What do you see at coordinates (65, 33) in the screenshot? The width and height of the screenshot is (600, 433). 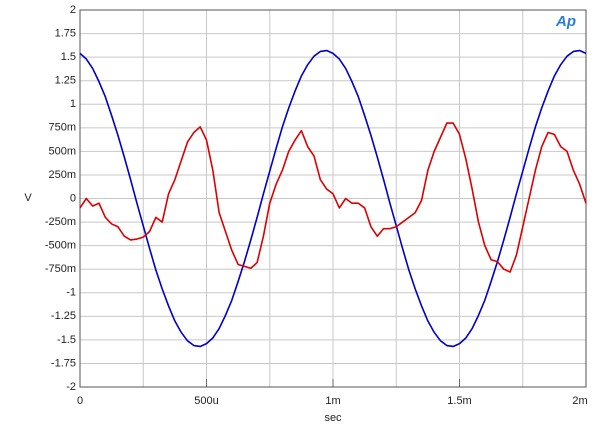 I see `y-tick-label: 1.75` at bounding box center [65, 33].